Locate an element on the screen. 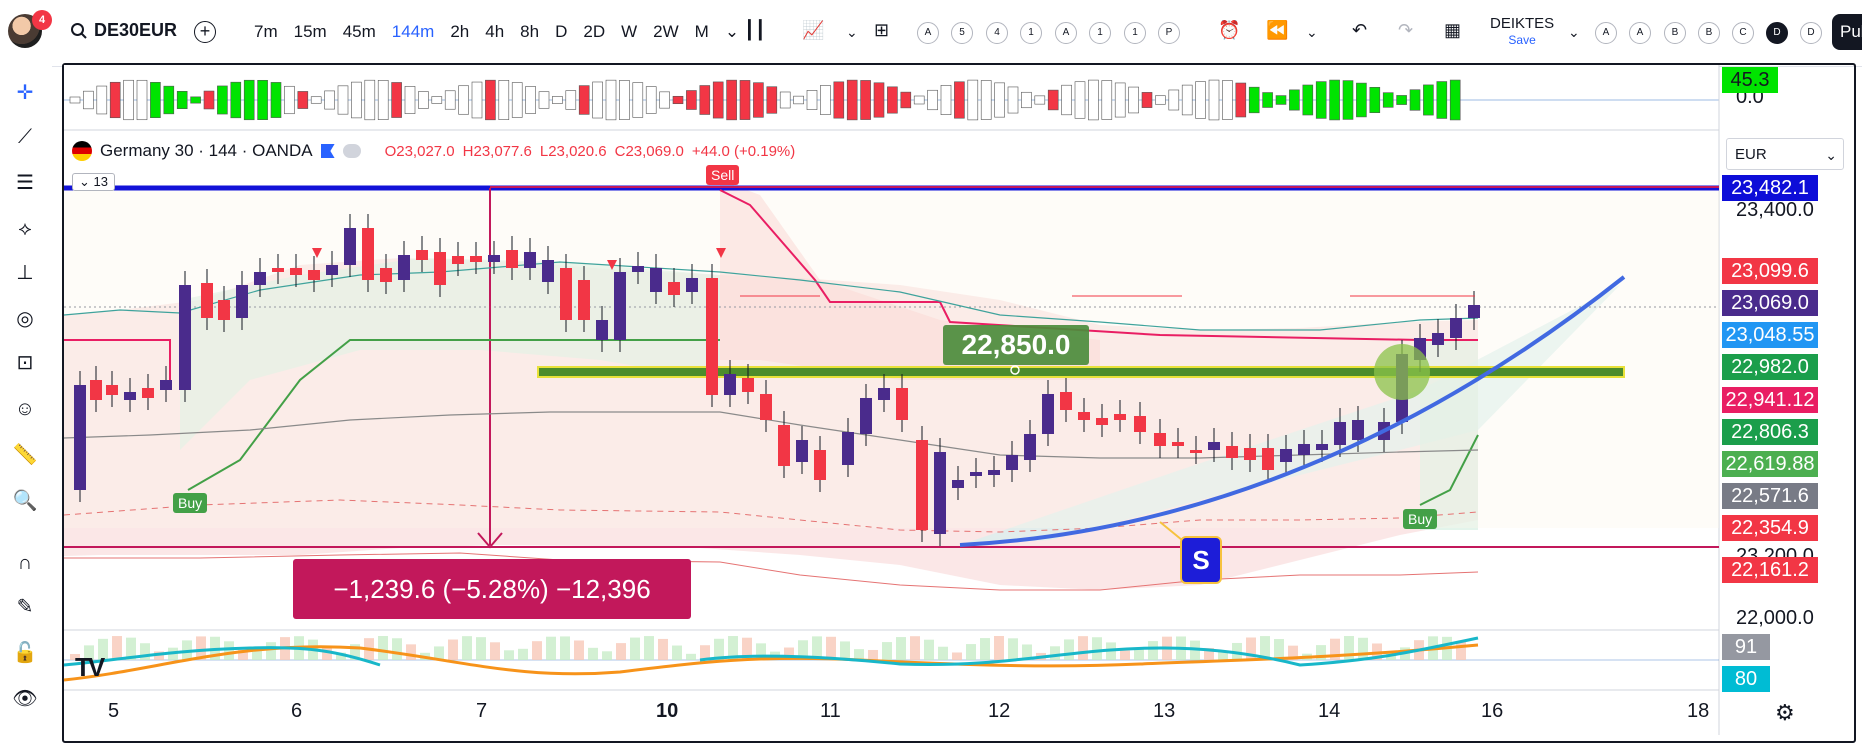  layout-grid-icon: ⊞ is located at coordinates (882, 30).